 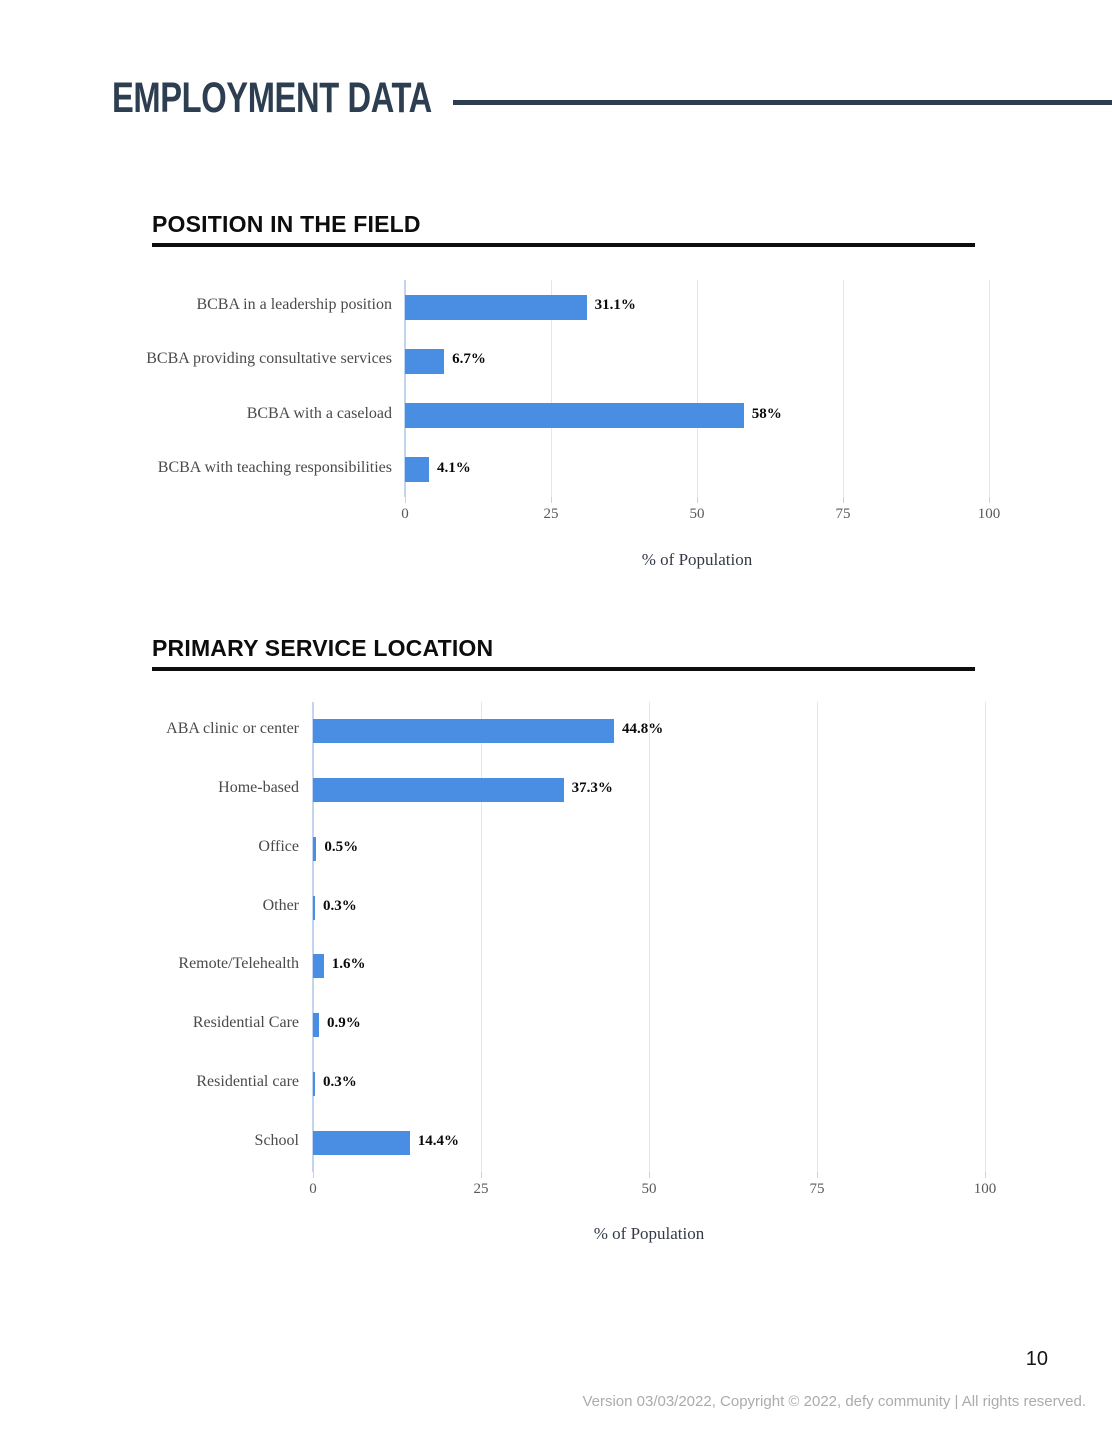 What do you see at coordinates (274, 467) in the screenshot?
I see `category-label: BCBA with teaching responsibilities` at bounding box center [274, 467].